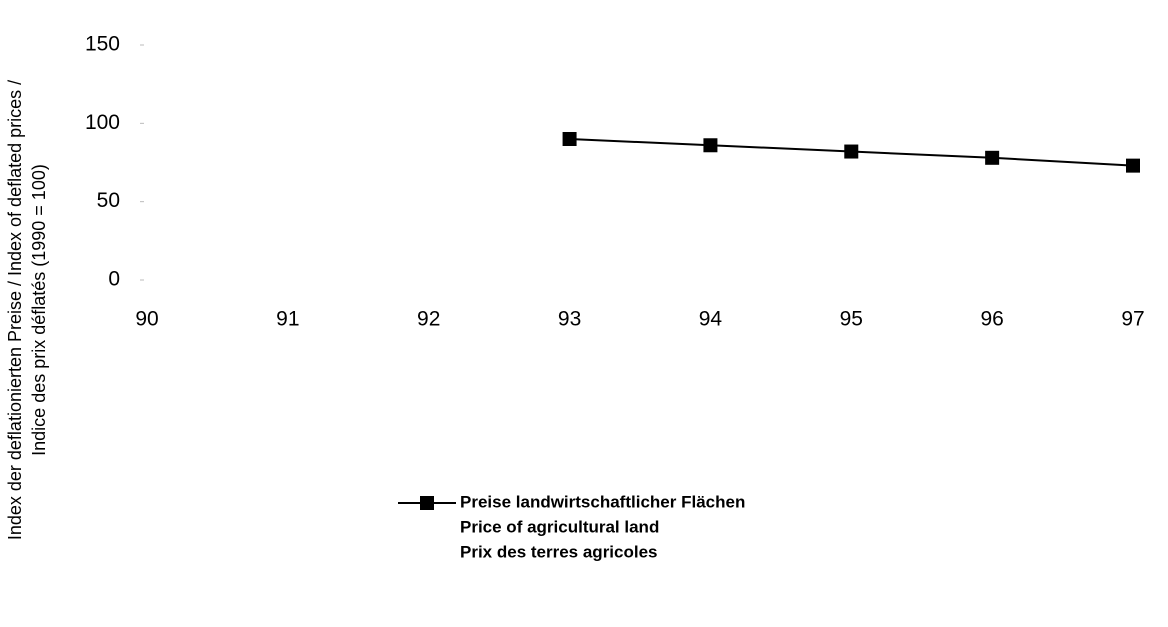  Describe the element at coordinates (102, 44) in the screenshot. I see `y-tick-label: 150` at that location.